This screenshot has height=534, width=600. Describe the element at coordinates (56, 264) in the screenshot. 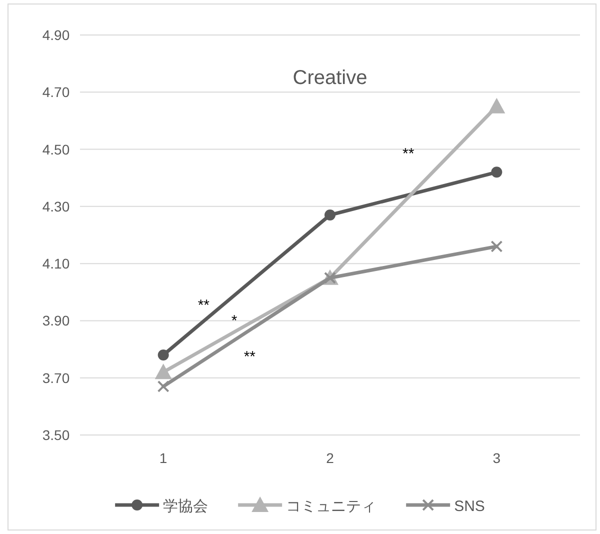

I see `y-tick-label: 4.10` at that location.